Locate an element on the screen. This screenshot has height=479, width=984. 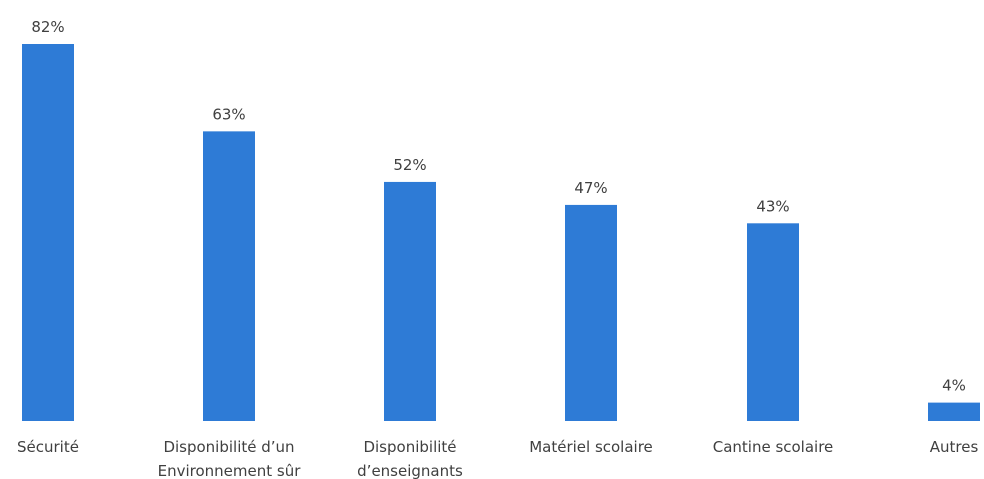
category-label-0: Sécurité is located at coordinates (48, 447).